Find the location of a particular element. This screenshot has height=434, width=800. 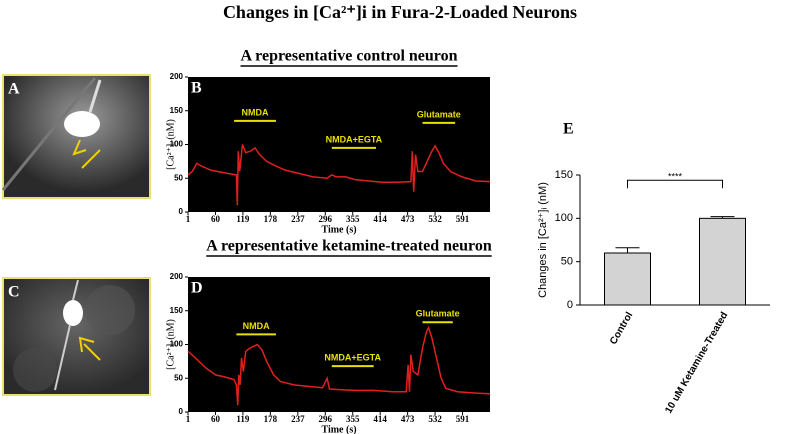

image-c: C is located at coordinates (76, 336).